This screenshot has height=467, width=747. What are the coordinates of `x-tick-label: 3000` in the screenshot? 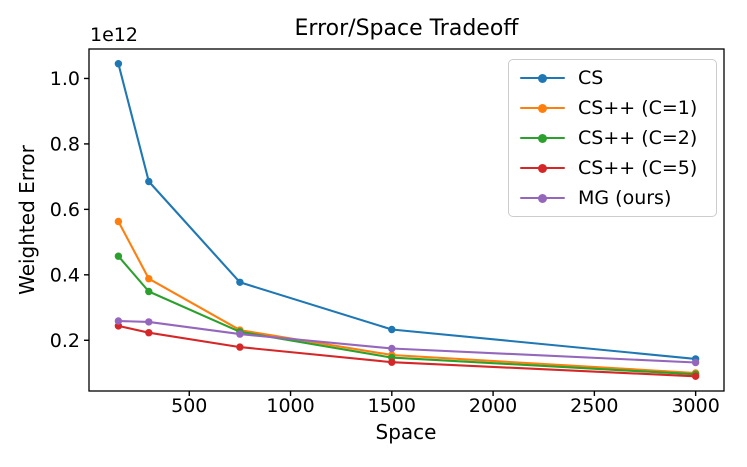 It's located at (695, 406).